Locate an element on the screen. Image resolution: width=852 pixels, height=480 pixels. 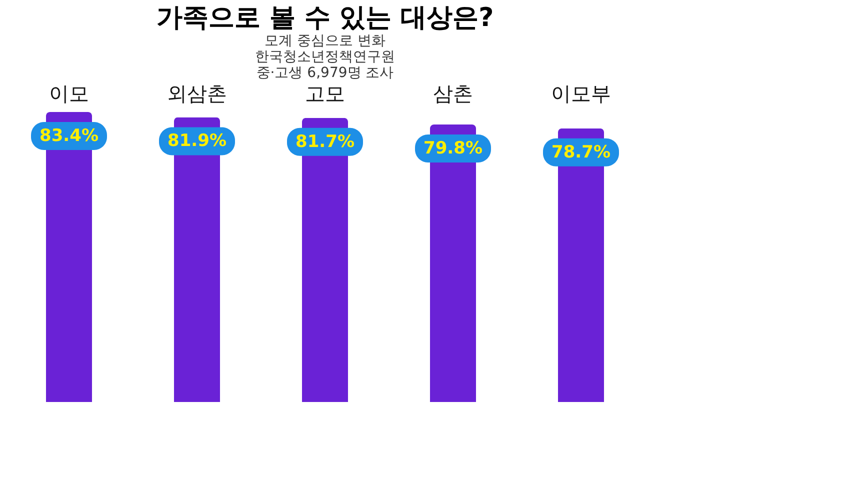
x-tick-label: 이모부 is located at coordinates (581, 94).